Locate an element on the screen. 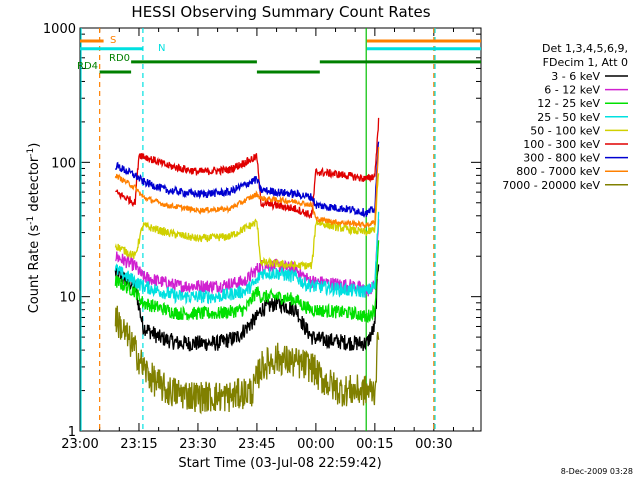 This screenshot has width=640, height=480. x-tick-label: 00:00 is located at coordinates (315, 444).